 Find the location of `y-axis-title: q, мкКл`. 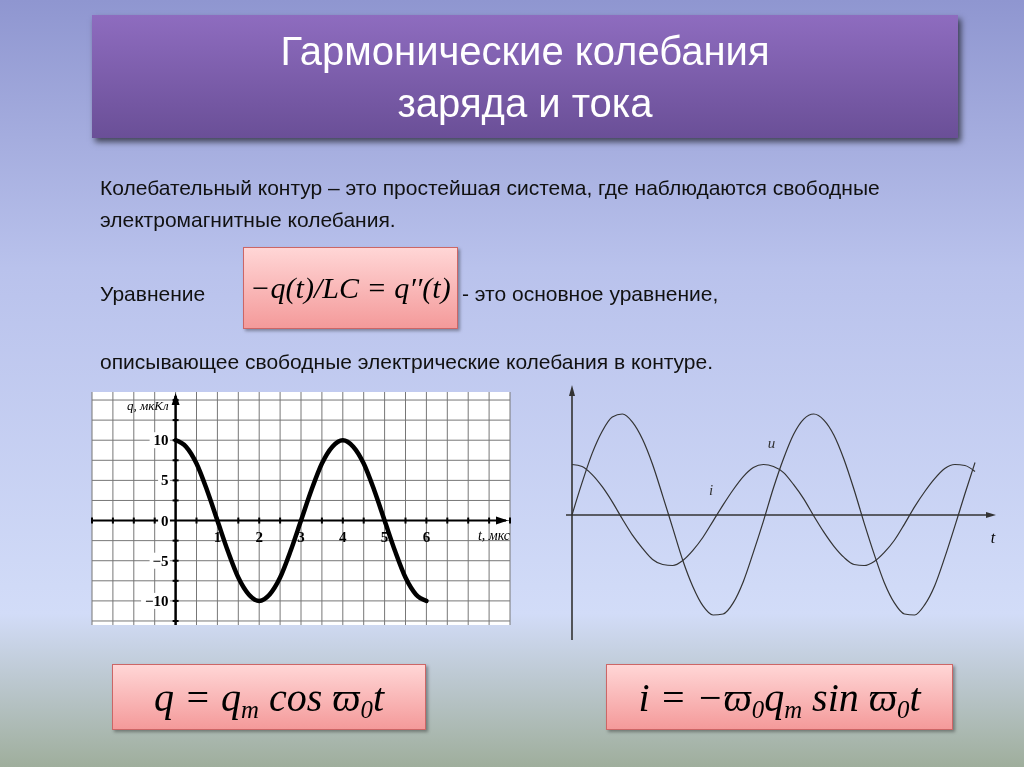

y-axis-title: q, мкКл is located at coordinates (147, 405).